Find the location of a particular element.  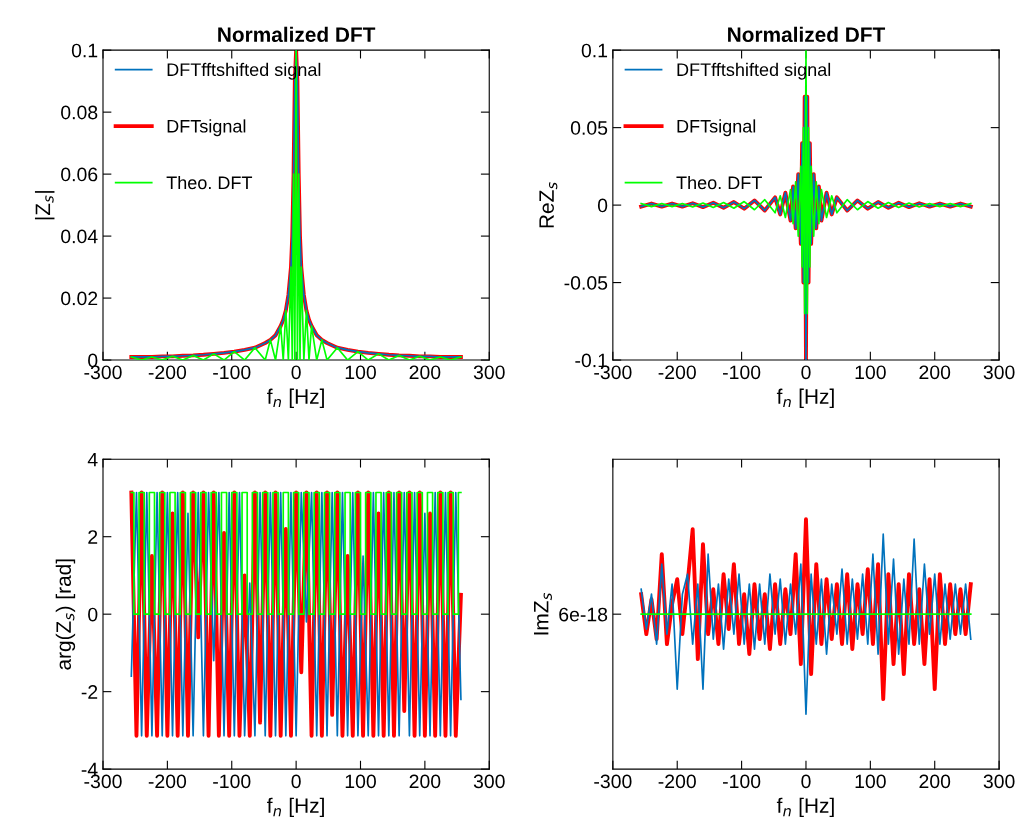

y-tick-label: 0.08 is located at coordinates (79, 112).